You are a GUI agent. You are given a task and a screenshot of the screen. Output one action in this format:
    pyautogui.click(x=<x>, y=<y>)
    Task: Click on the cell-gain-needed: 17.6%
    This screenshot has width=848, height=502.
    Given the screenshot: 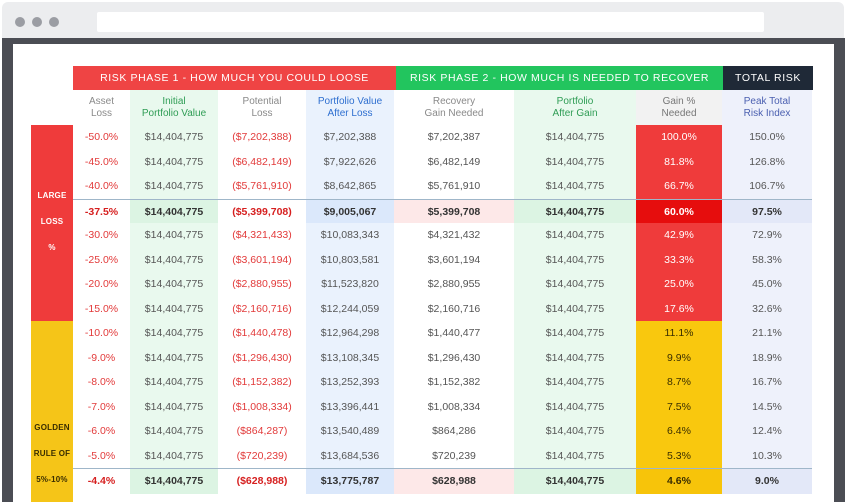 What is the action you would take?
    pyautogui.click(x=679, y=308)
    